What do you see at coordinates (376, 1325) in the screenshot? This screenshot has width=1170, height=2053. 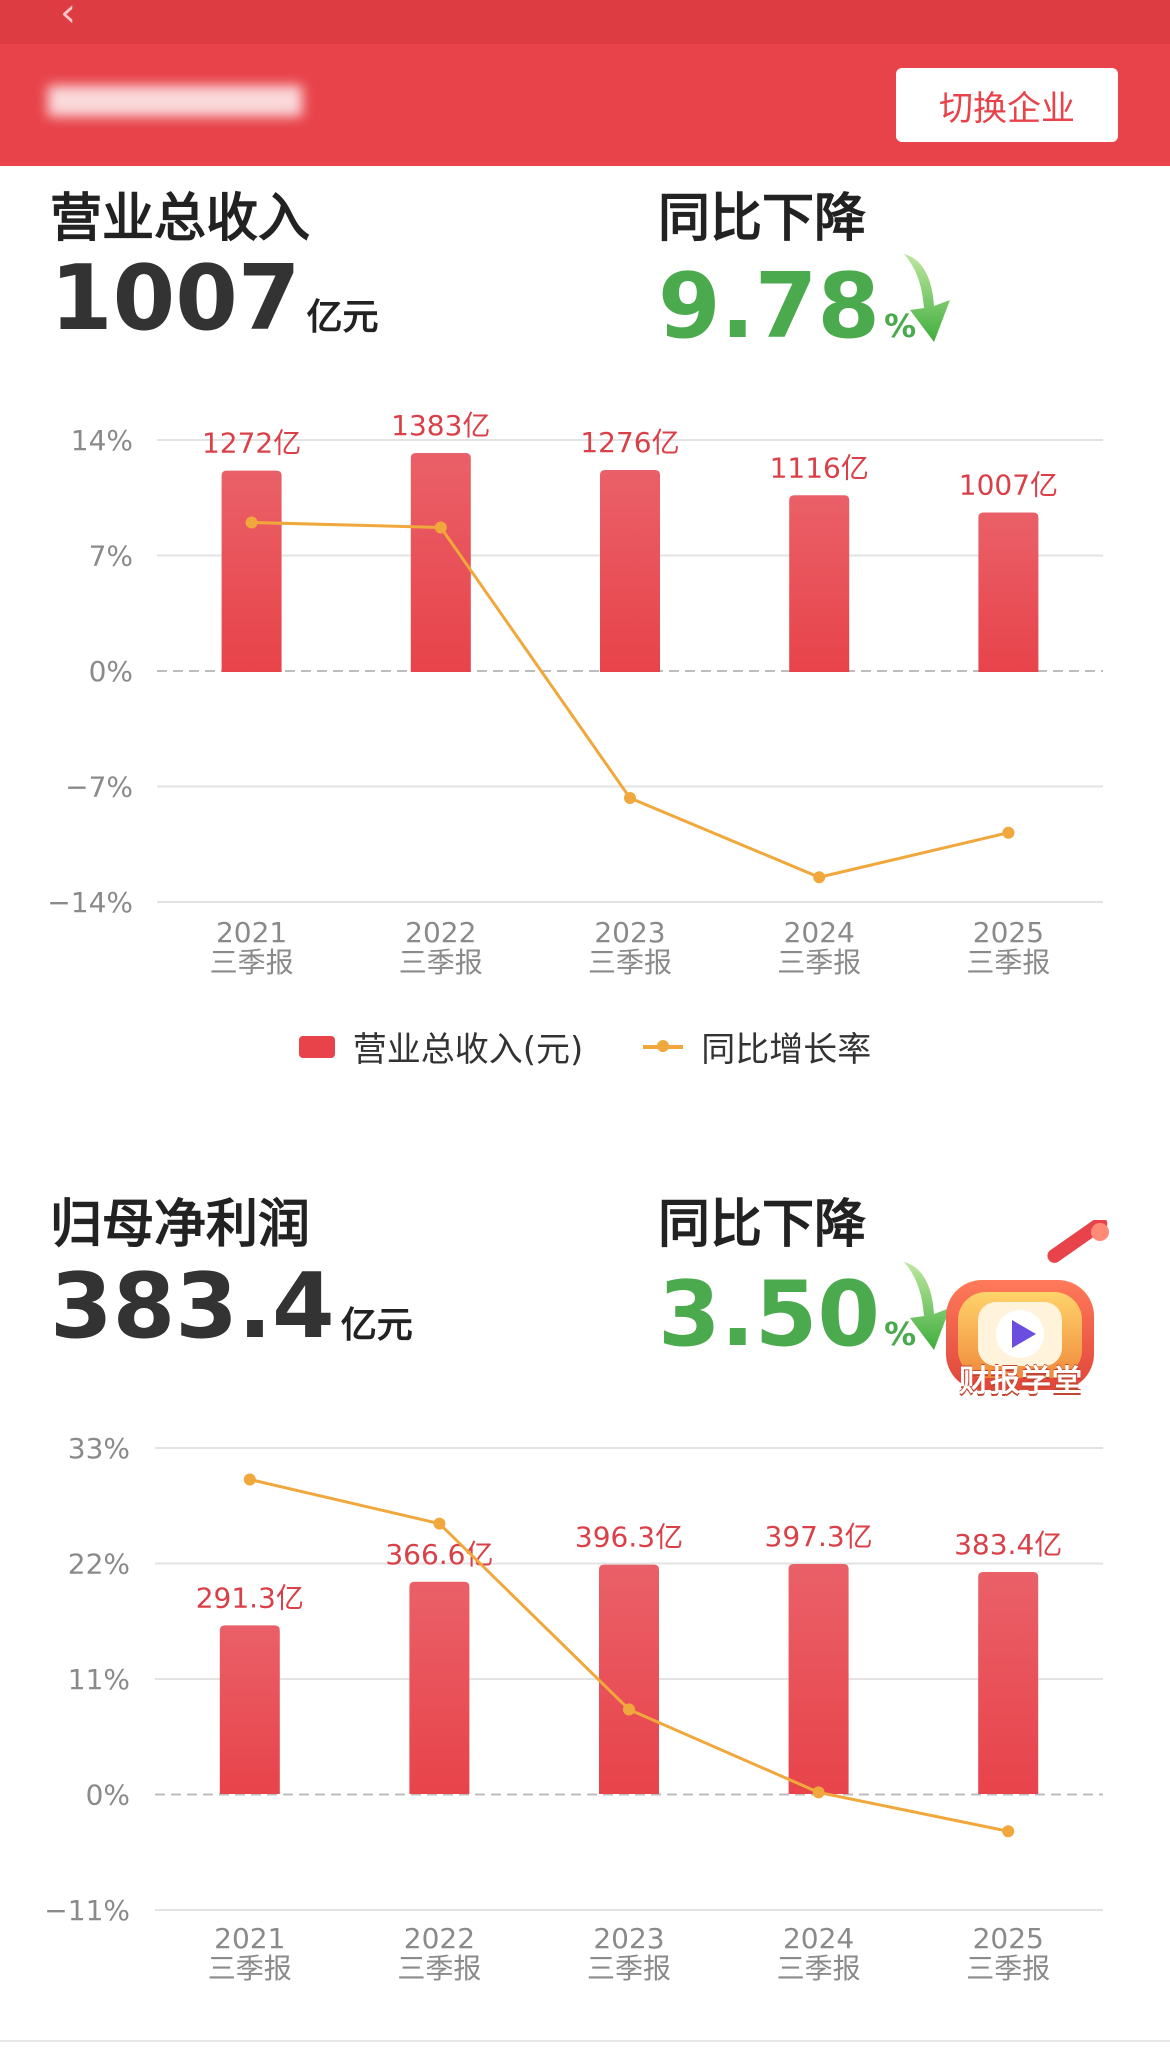 I see `profit-unit: 亿元` at bounding box center [376, 1325].